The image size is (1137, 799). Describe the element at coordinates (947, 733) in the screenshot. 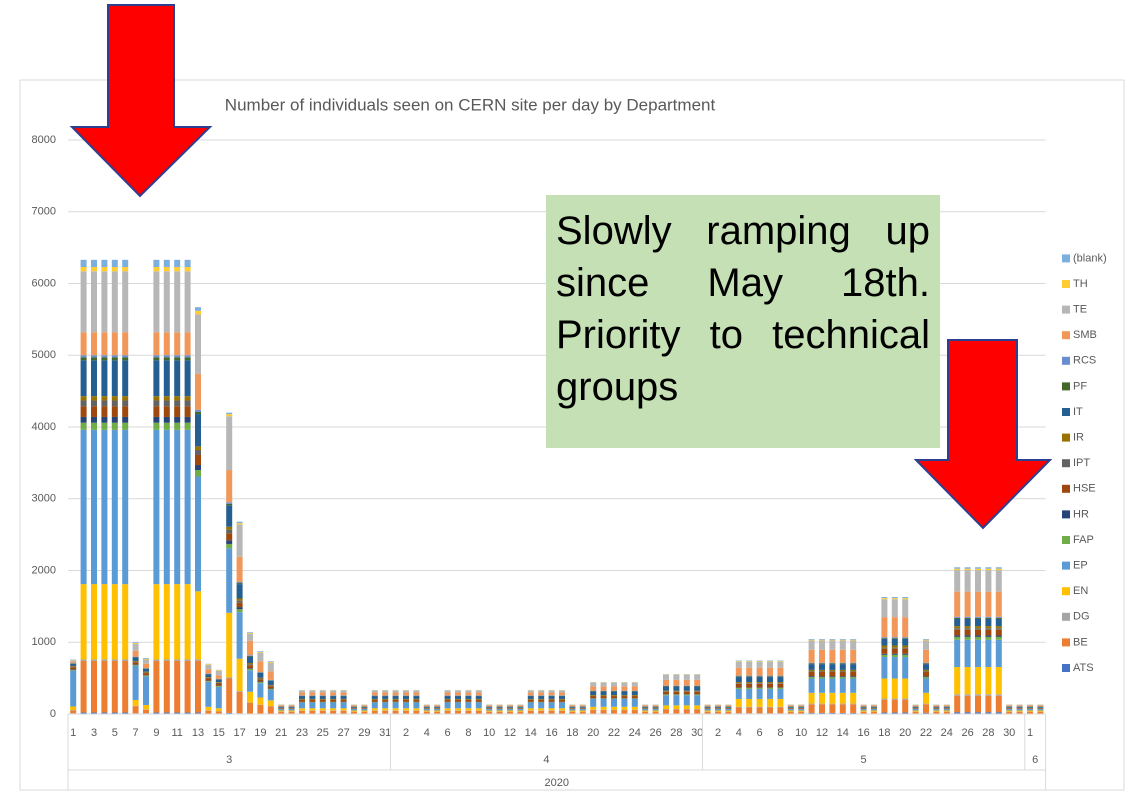

I see `x-tick-label: 24` at that location.